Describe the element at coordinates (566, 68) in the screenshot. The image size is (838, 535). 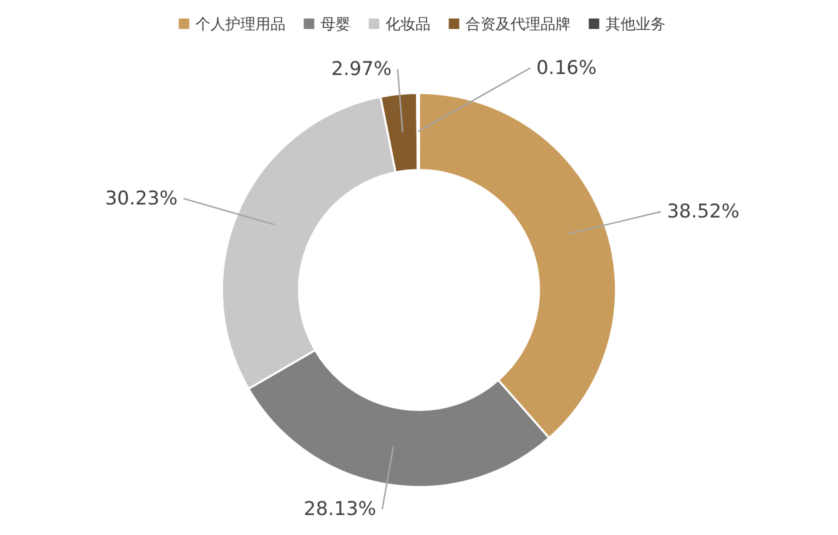
I see `data-label: 0.16%` at that location.